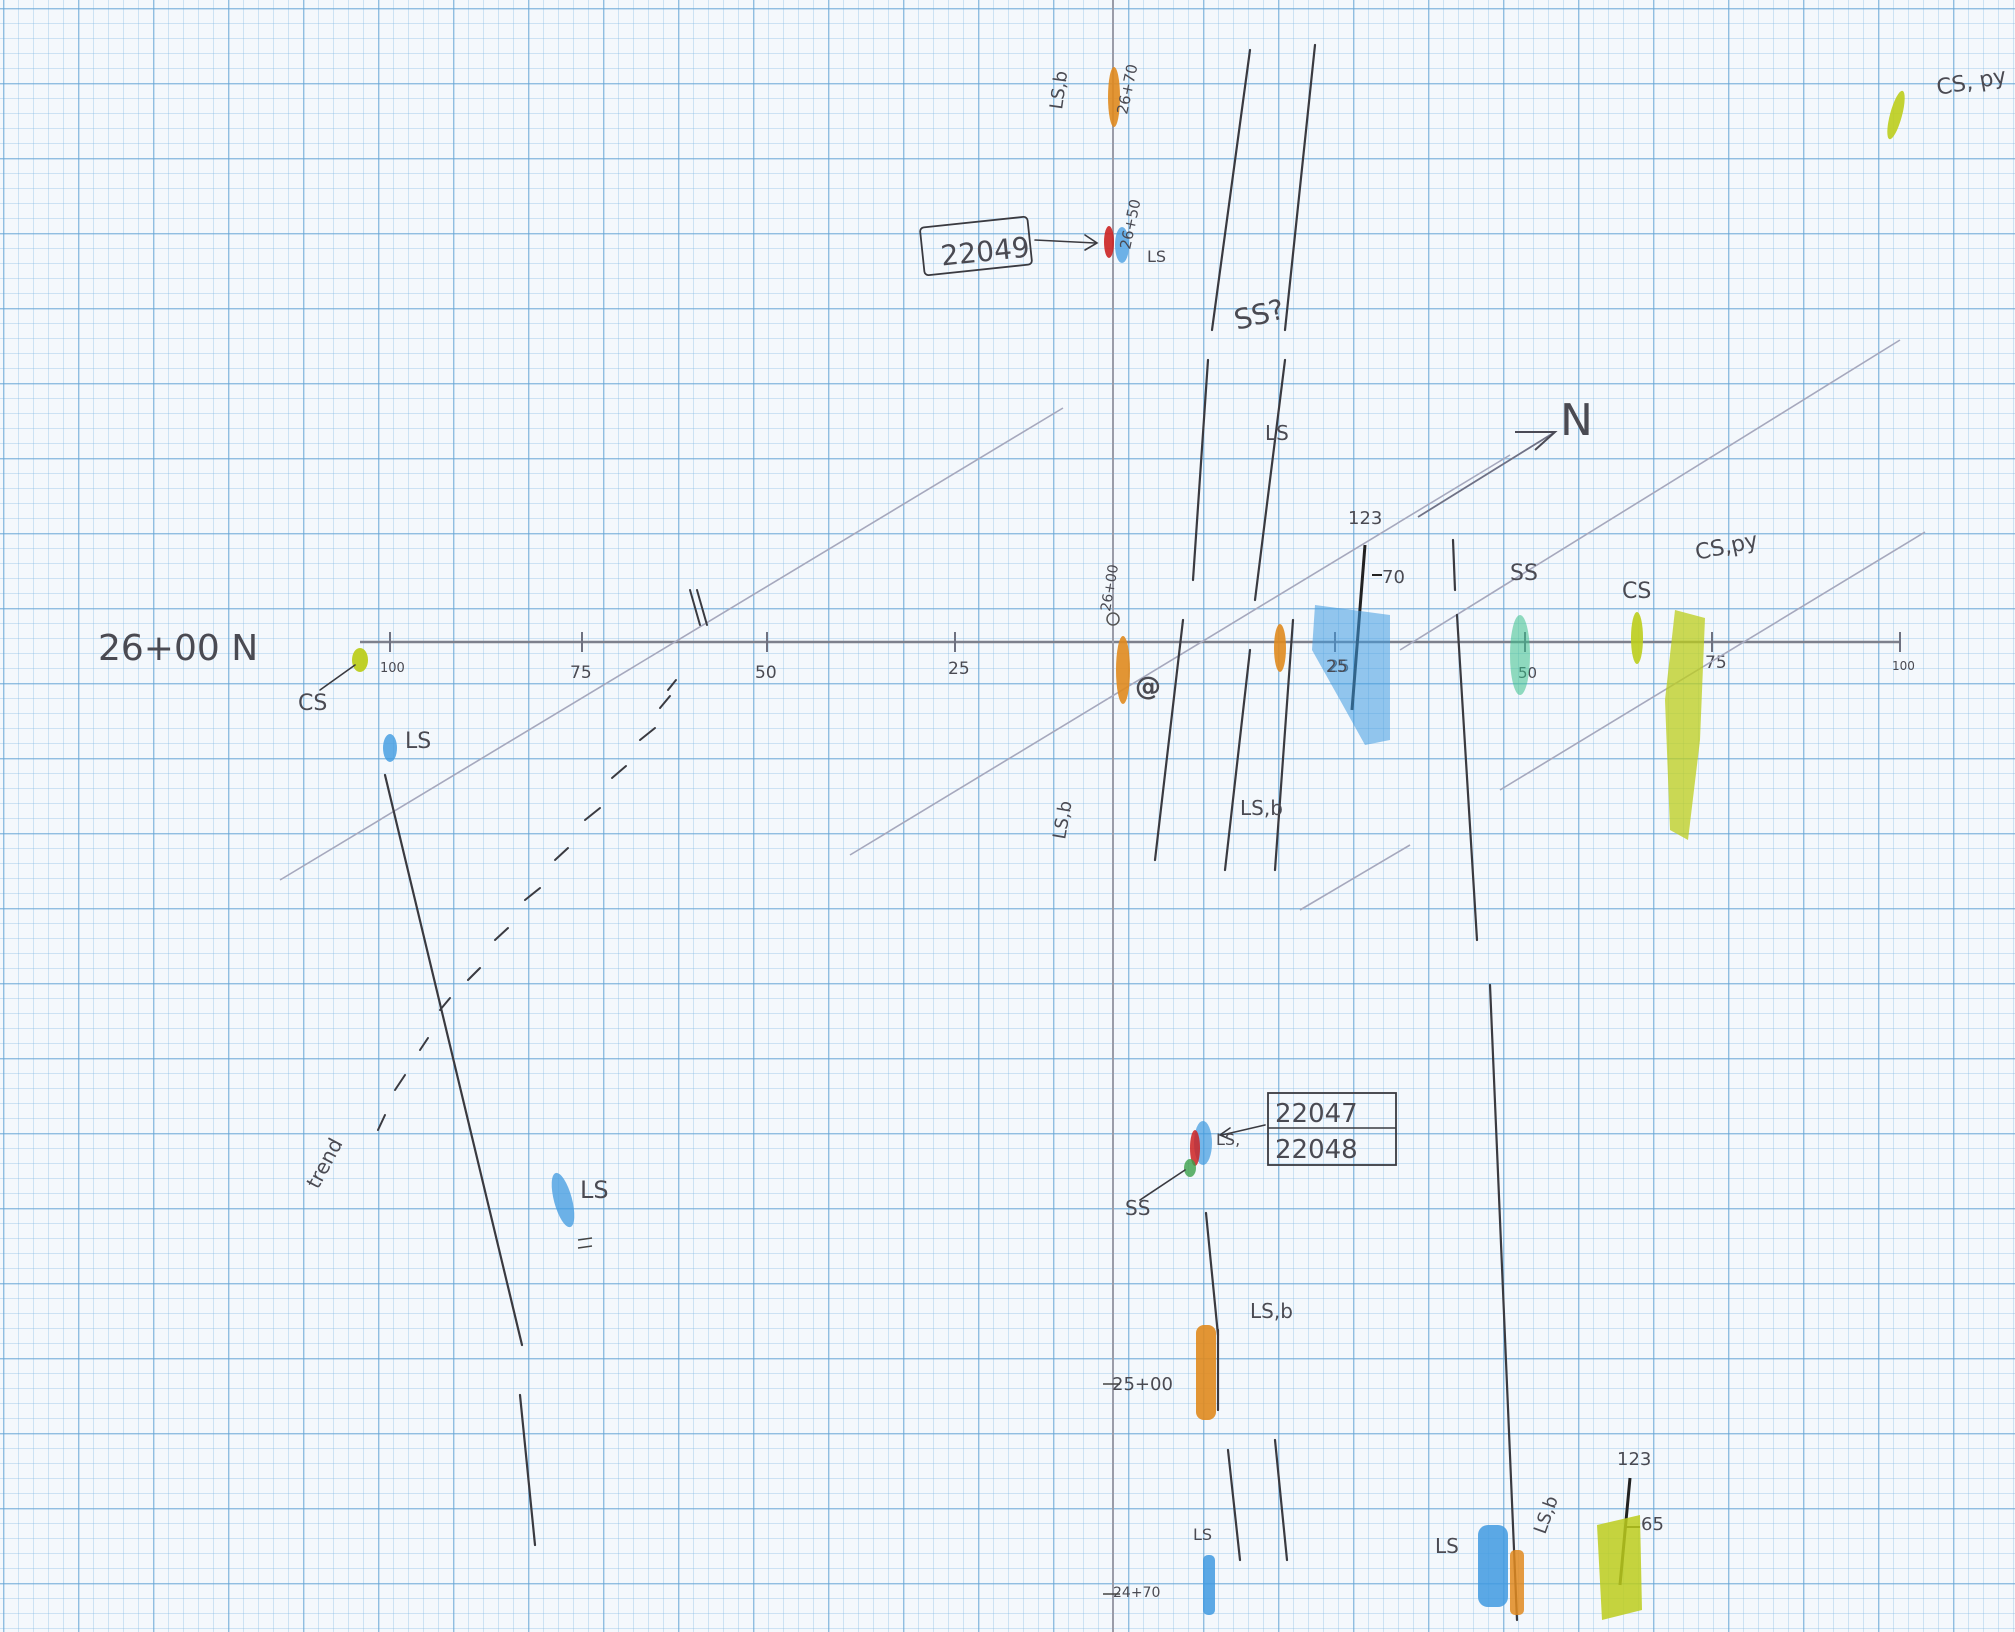 Image resolution: width=2015 pixels, height=1632 pixels. I want to click on label-ss-mid: SS, so click(1524, 573).